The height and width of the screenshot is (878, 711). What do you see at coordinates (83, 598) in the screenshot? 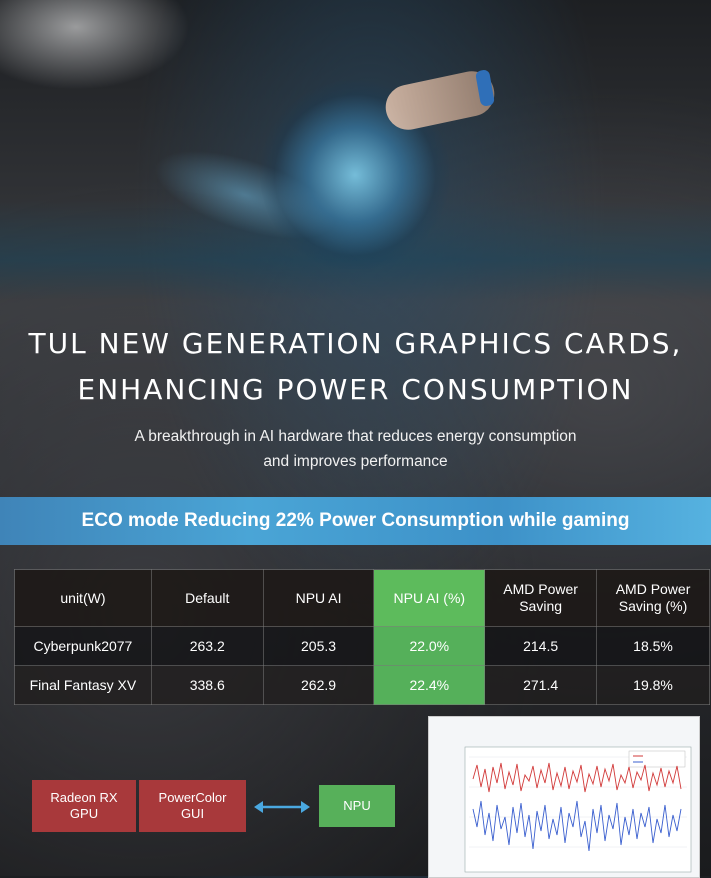
I see `header-unit: unit(W)` at bounding box center [83, 598].